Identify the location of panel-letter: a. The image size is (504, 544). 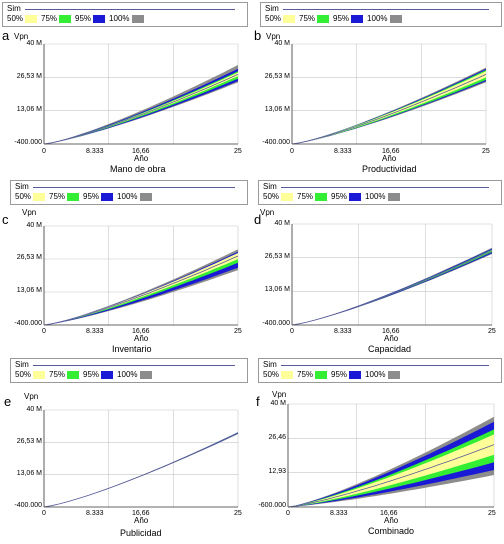
(6, 35).